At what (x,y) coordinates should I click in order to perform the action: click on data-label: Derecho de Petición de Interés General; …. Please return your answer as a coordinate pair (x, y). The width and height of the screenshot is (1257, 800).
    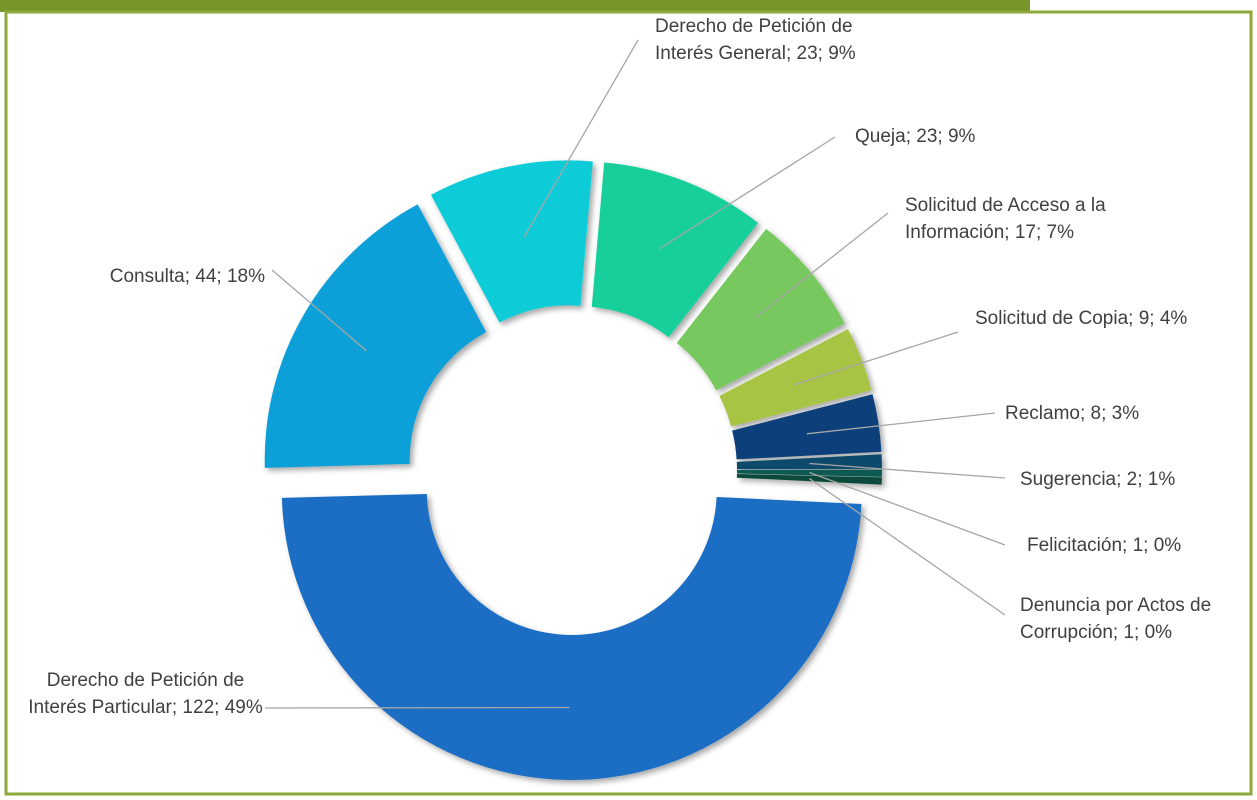
    Looking at the image, I should click on (755, 40).